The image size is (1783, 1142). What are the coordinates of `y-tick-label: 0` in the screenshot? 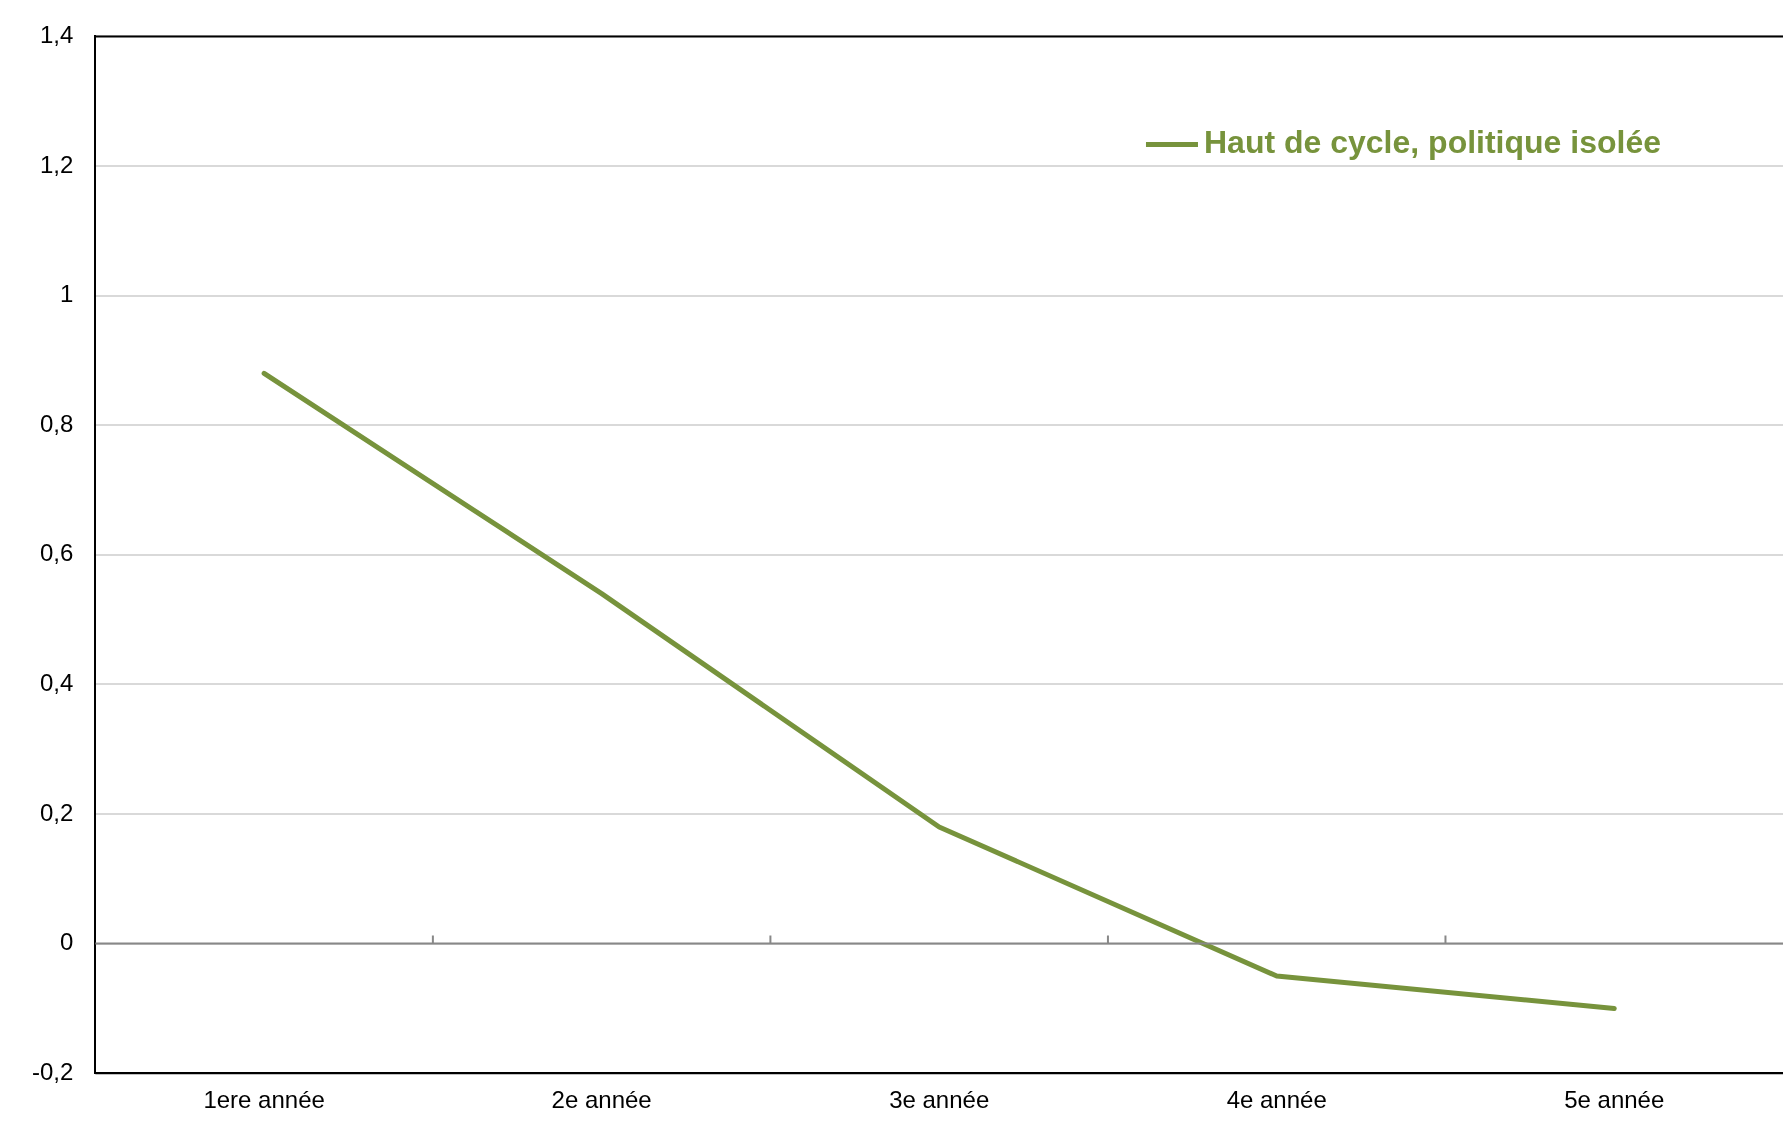 It's located at (67, 942).